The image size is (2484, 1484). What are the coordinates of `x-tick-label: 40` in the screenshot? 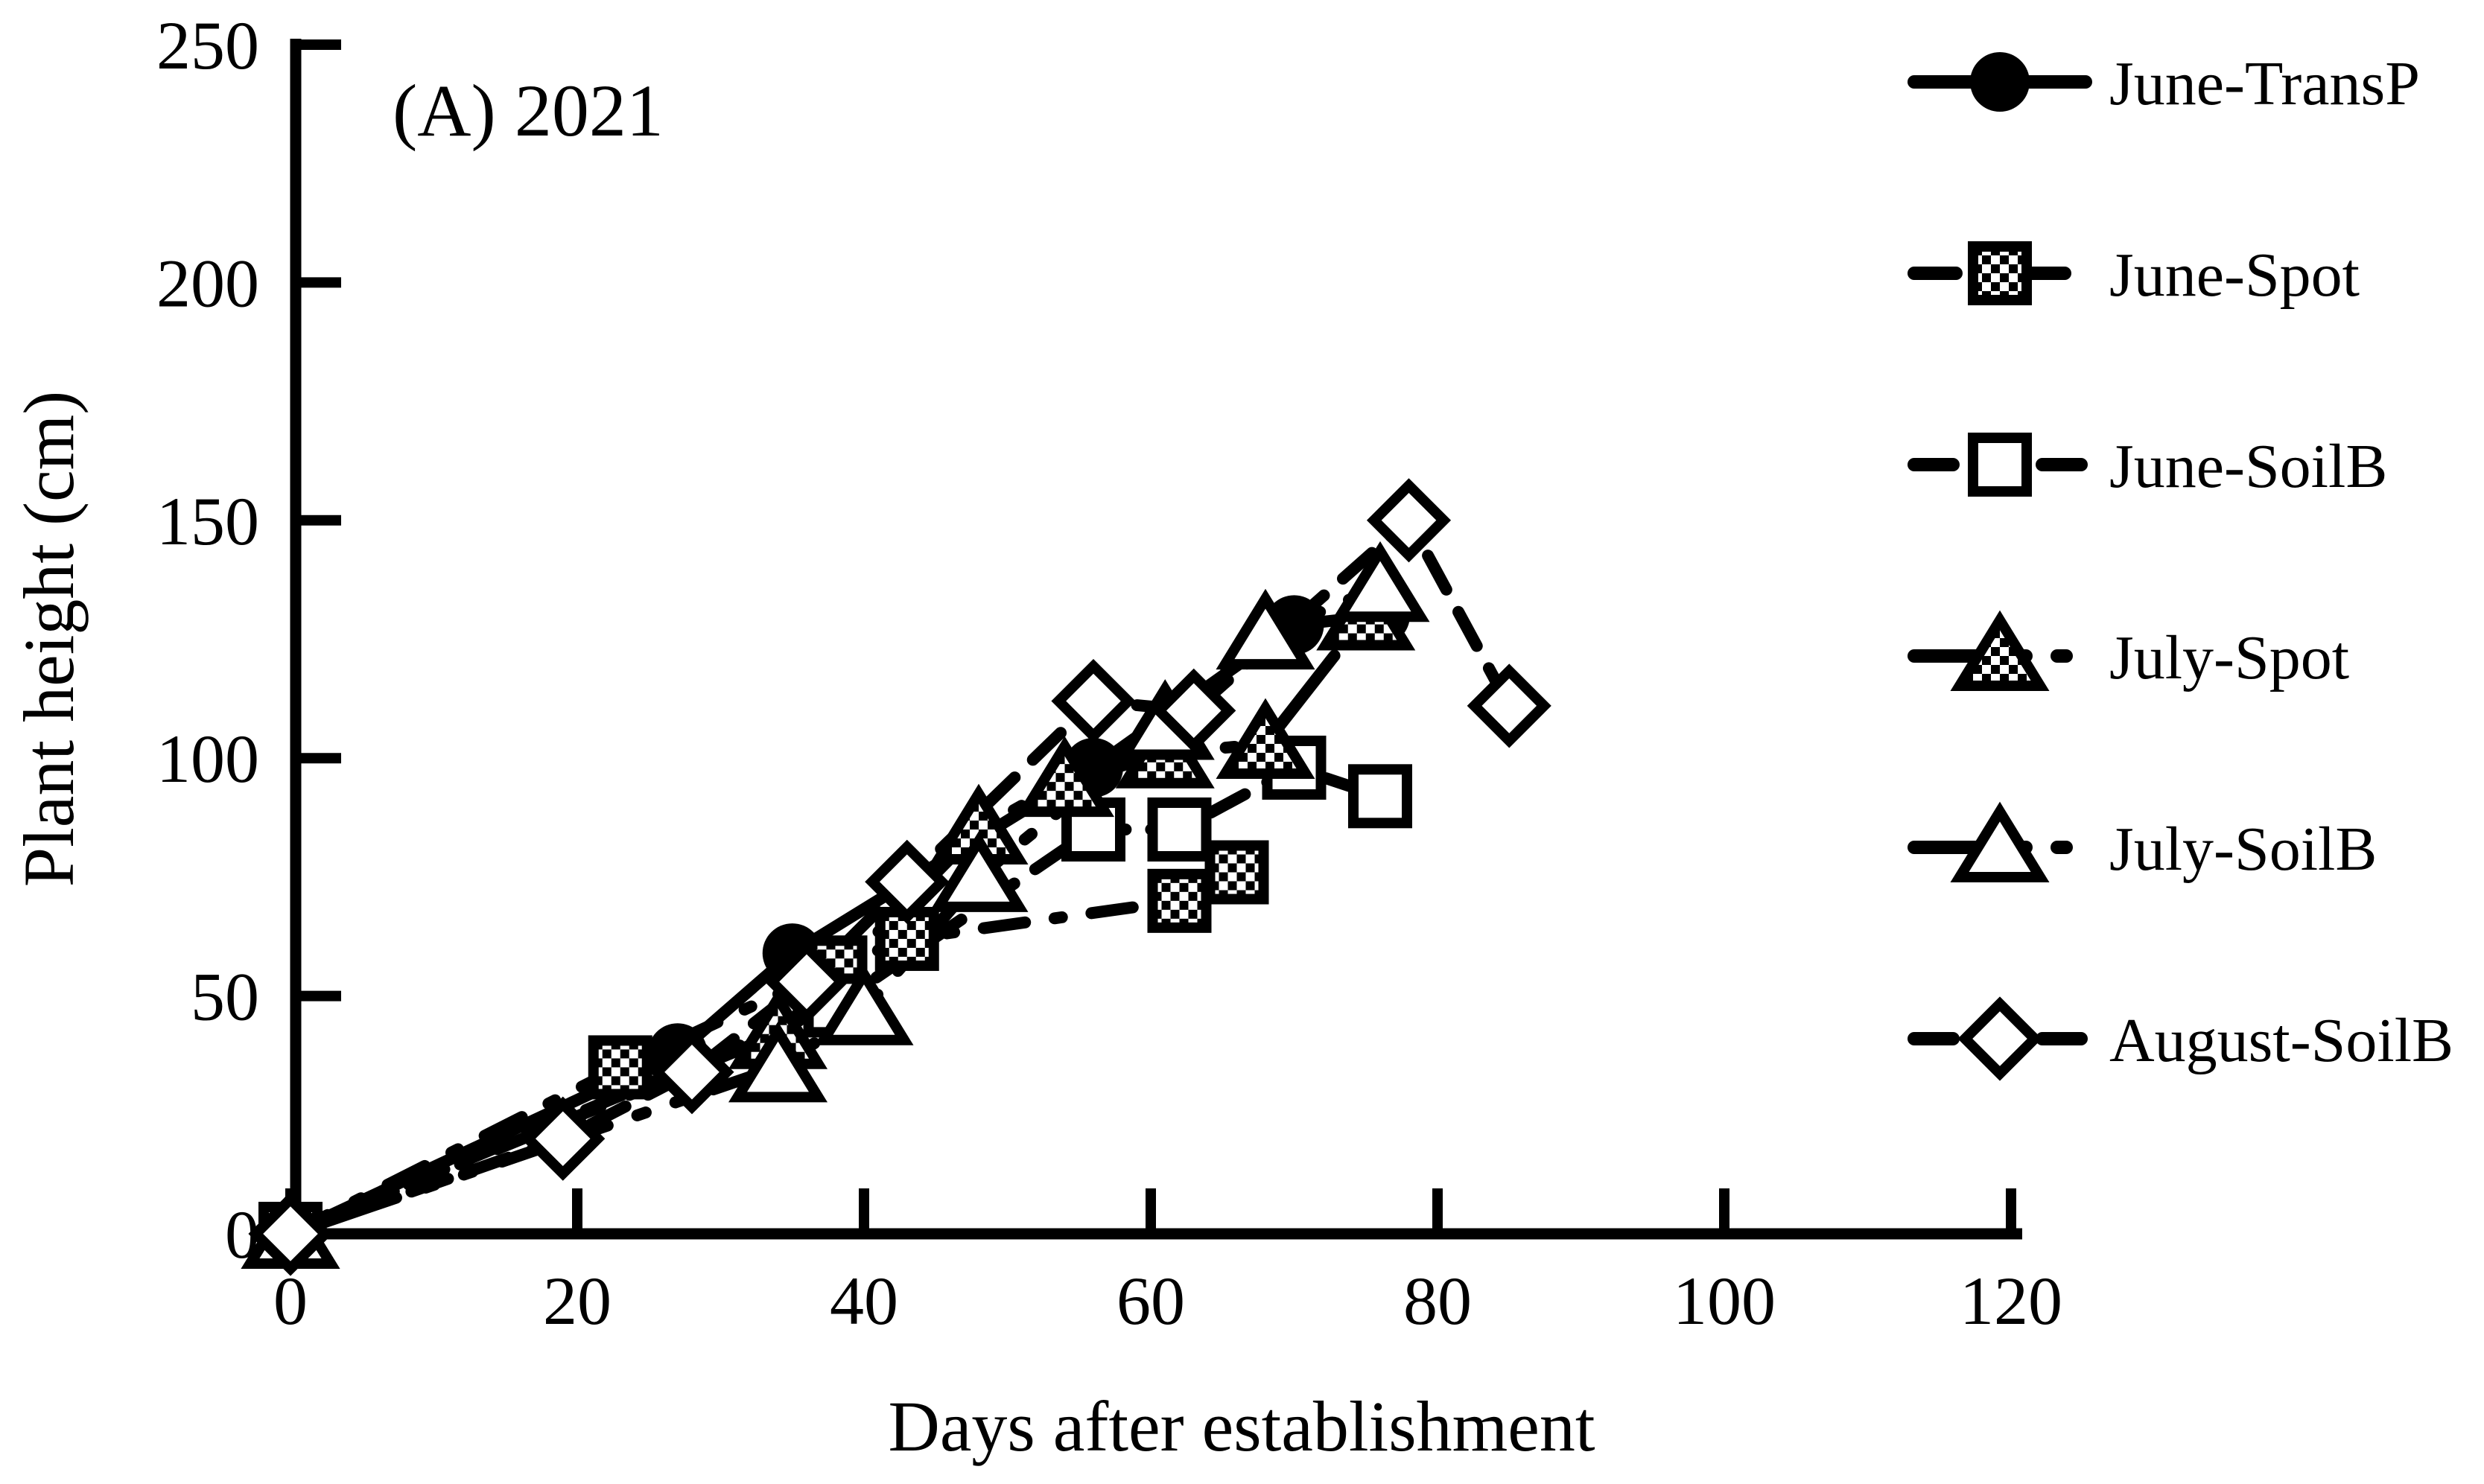 It's located at (864, 1301).